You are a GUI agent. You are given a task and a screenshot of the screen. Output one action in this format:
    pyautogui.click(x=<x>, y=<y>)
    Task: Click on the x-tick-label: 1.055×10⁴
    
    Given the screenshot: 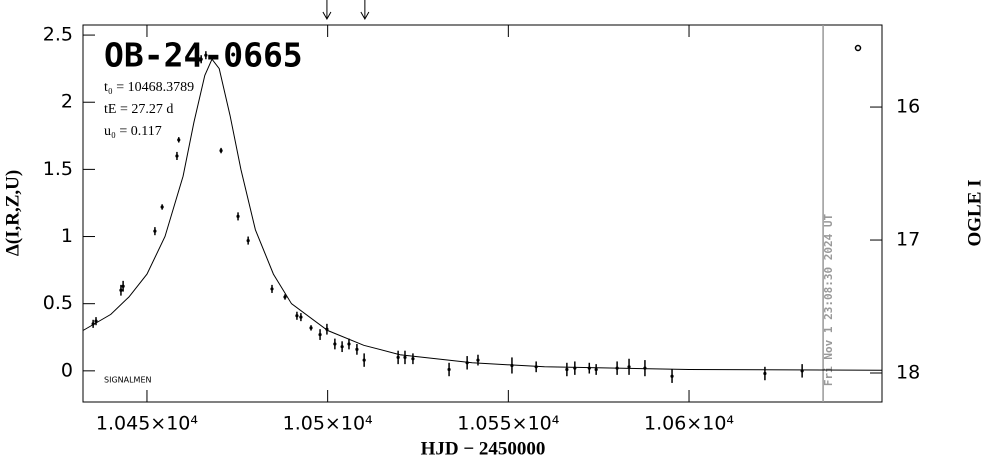 What is the action you would take?
    pyautogui.click(x=508, y=424)
    